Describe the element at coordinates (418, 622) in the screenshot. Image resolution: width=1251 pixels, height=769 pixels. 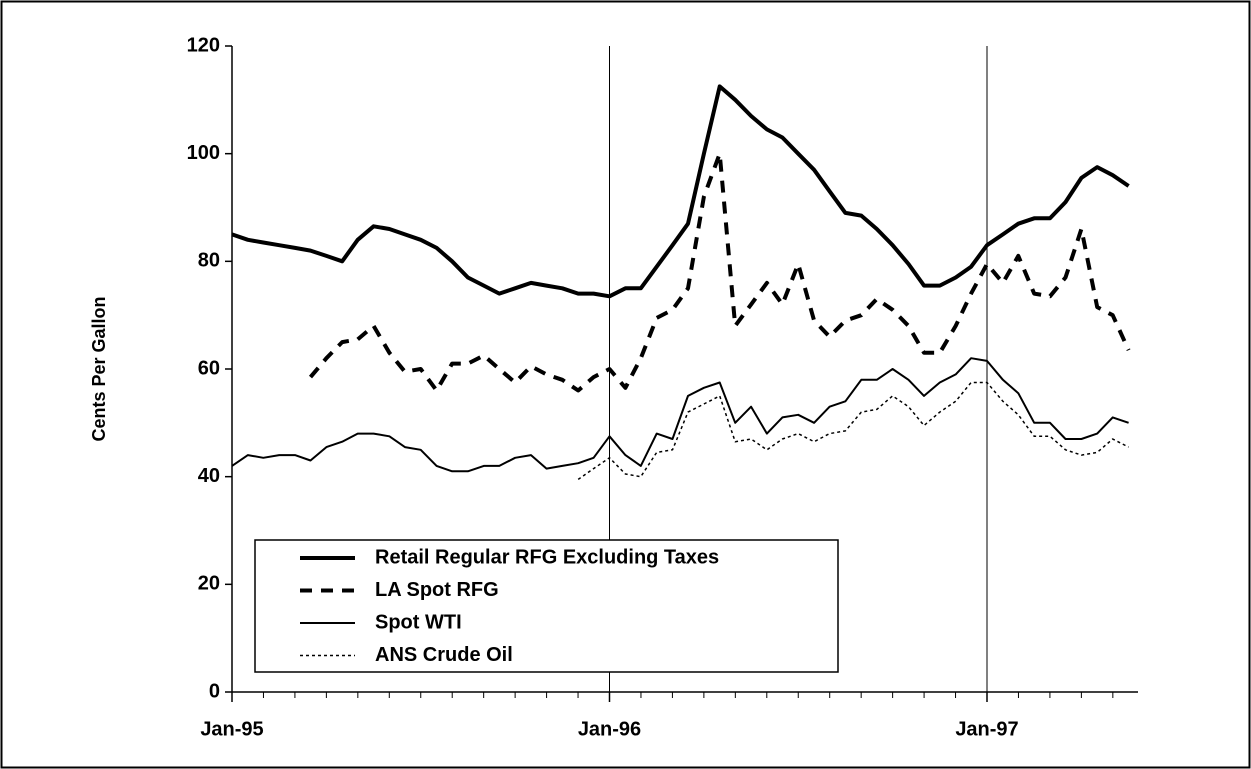
I see `legend-label: Spot WTI` at that location.